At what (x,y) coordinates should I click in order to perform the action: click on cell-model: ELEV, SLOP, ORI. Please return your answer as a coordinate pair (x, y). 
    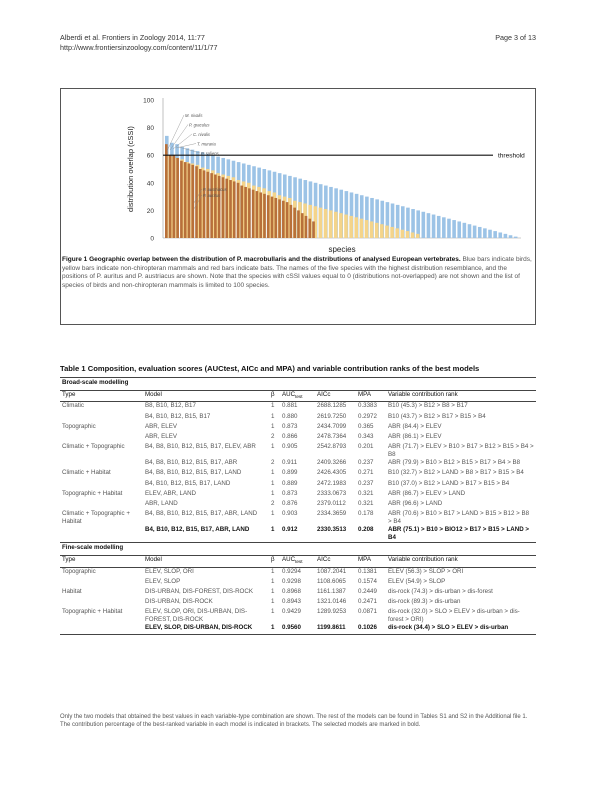
    Looking at the image, I should click on (169, 571).